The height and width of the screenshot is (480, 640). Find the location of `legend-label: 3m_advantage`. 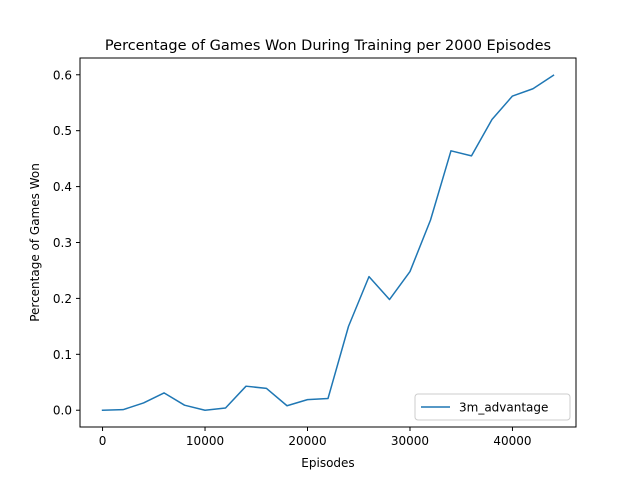

legend-label: 3m_advantage is located at coordinates (503, 408).